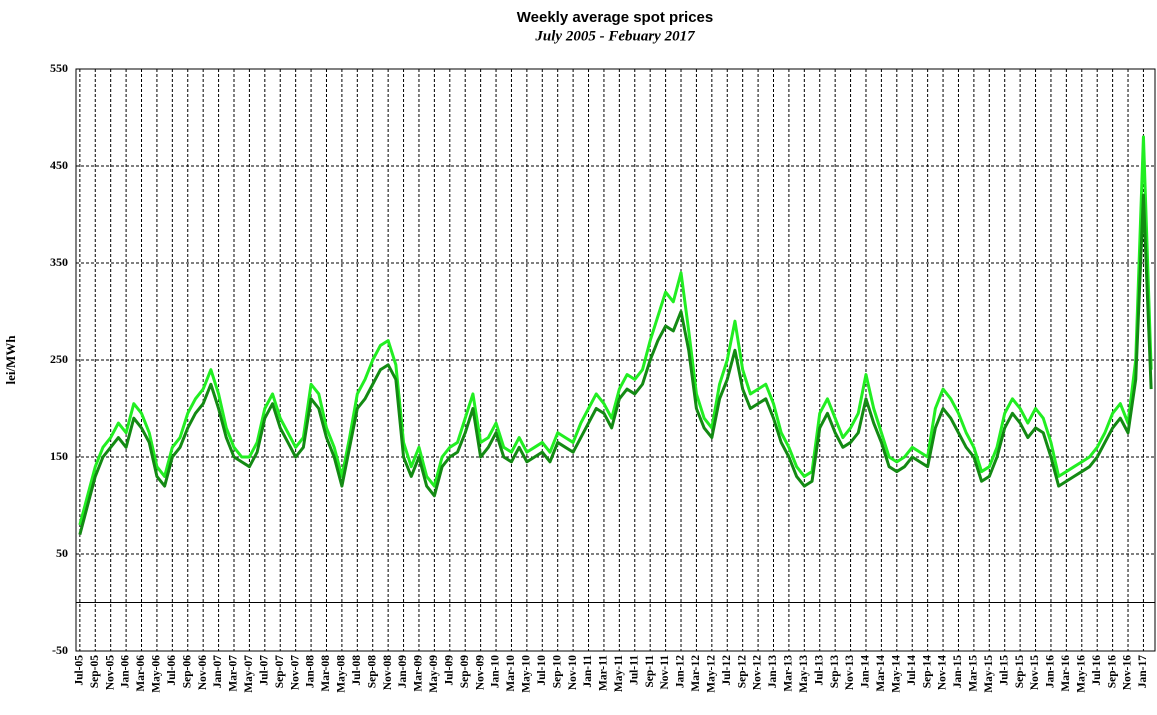 Image resolution: width=1157 pixels, height=715 pixels. What do you see at coordinates (1112, 671) in the screenshot?
I see `x-tick-label: Sep-16` at bounding box center [1112, 671].